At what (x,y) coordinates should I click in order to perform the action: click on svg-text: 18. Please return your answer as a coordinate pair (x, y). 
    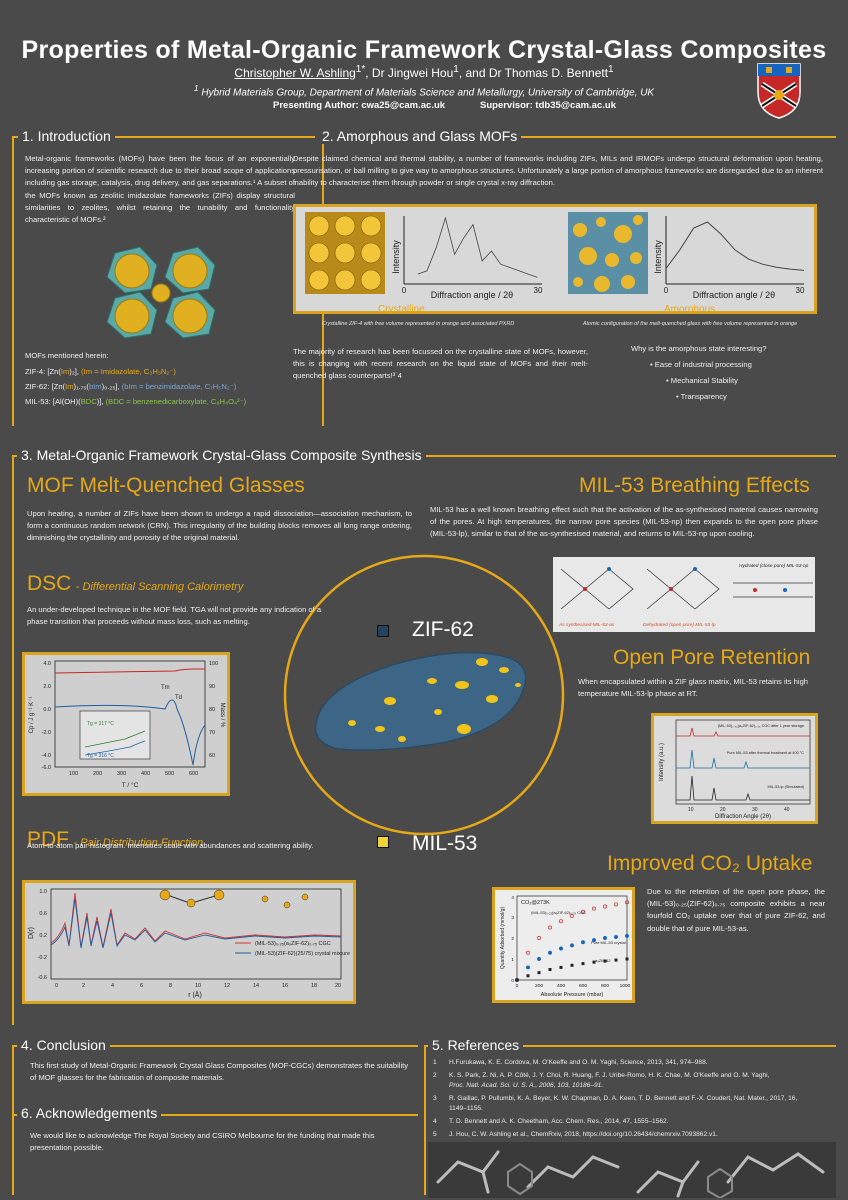
    Looking at the image, I should click on (314, 986).